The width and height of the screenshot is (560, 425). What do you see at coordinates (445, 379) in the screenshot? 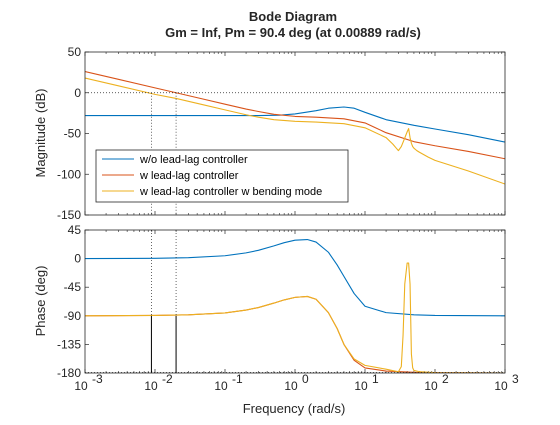
I see `x-tick-exponent: 2` at bounding box center [445, 379].